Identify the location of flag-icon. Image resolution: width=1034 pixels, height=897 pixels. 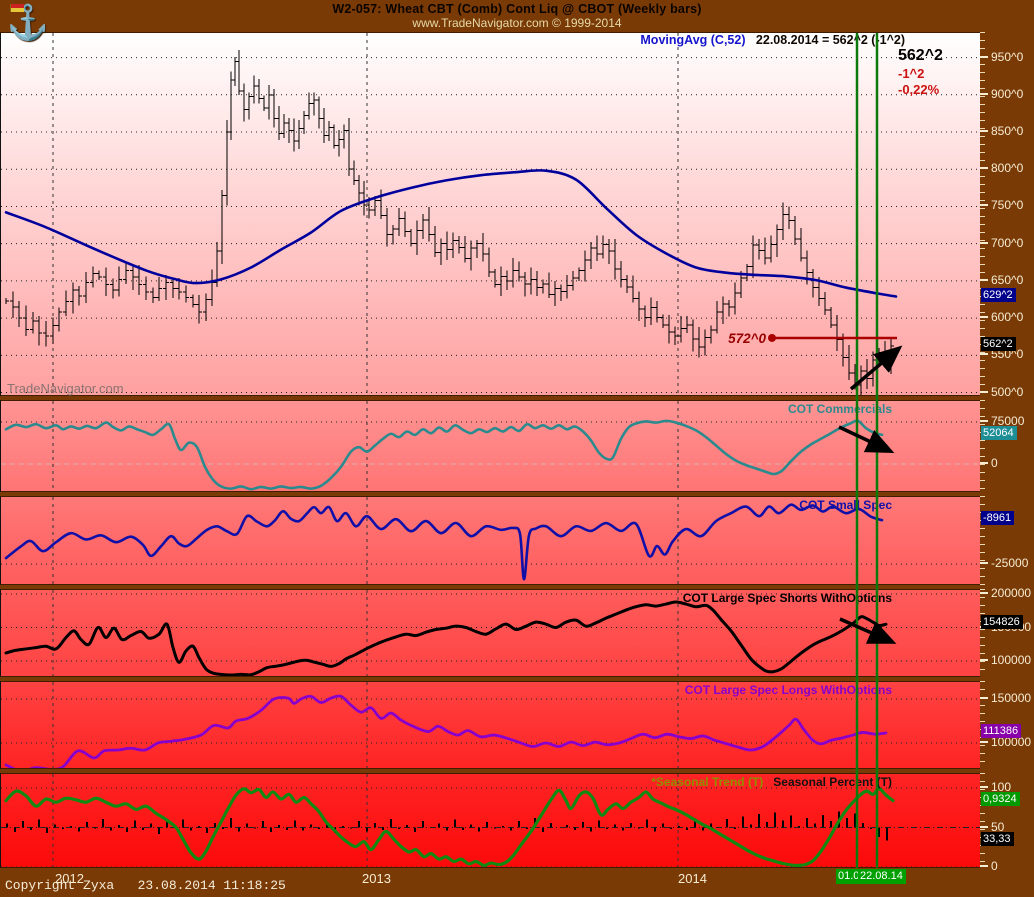
(17, 8).